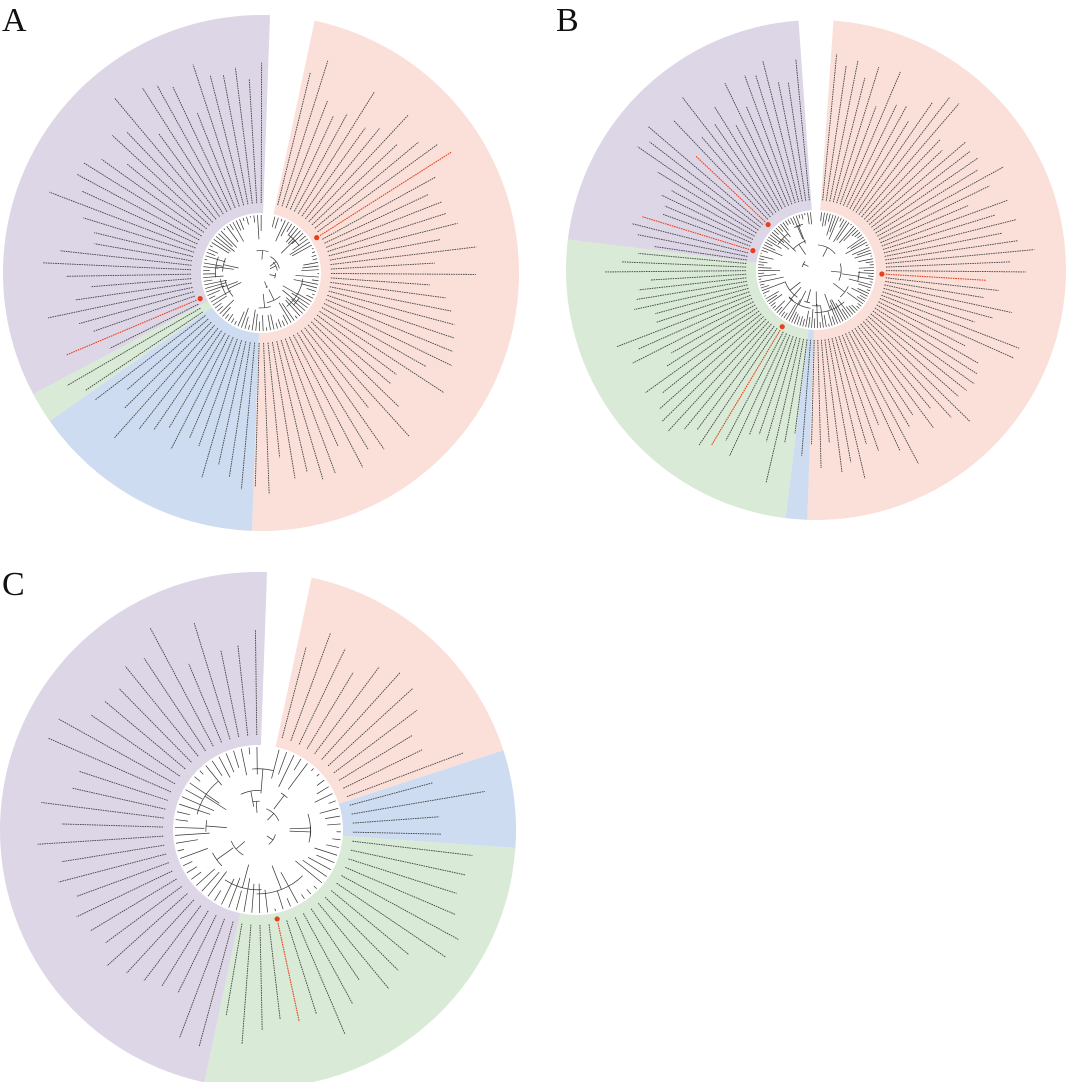 The height and width of the screenshot is (1082, 1080). Describe the element at coordinates (258, 830) in the screenshot. I see `tree-branches` at that location.